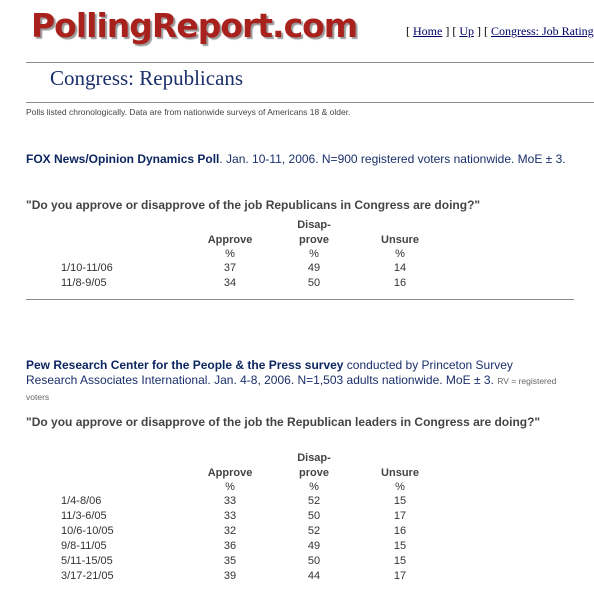 This screenshot has width=594, height=590. What do you see at coordinates (81, 501) in the screenshot?
I see `row-date: 1/4-8/06` at bounding box center [81, 501].